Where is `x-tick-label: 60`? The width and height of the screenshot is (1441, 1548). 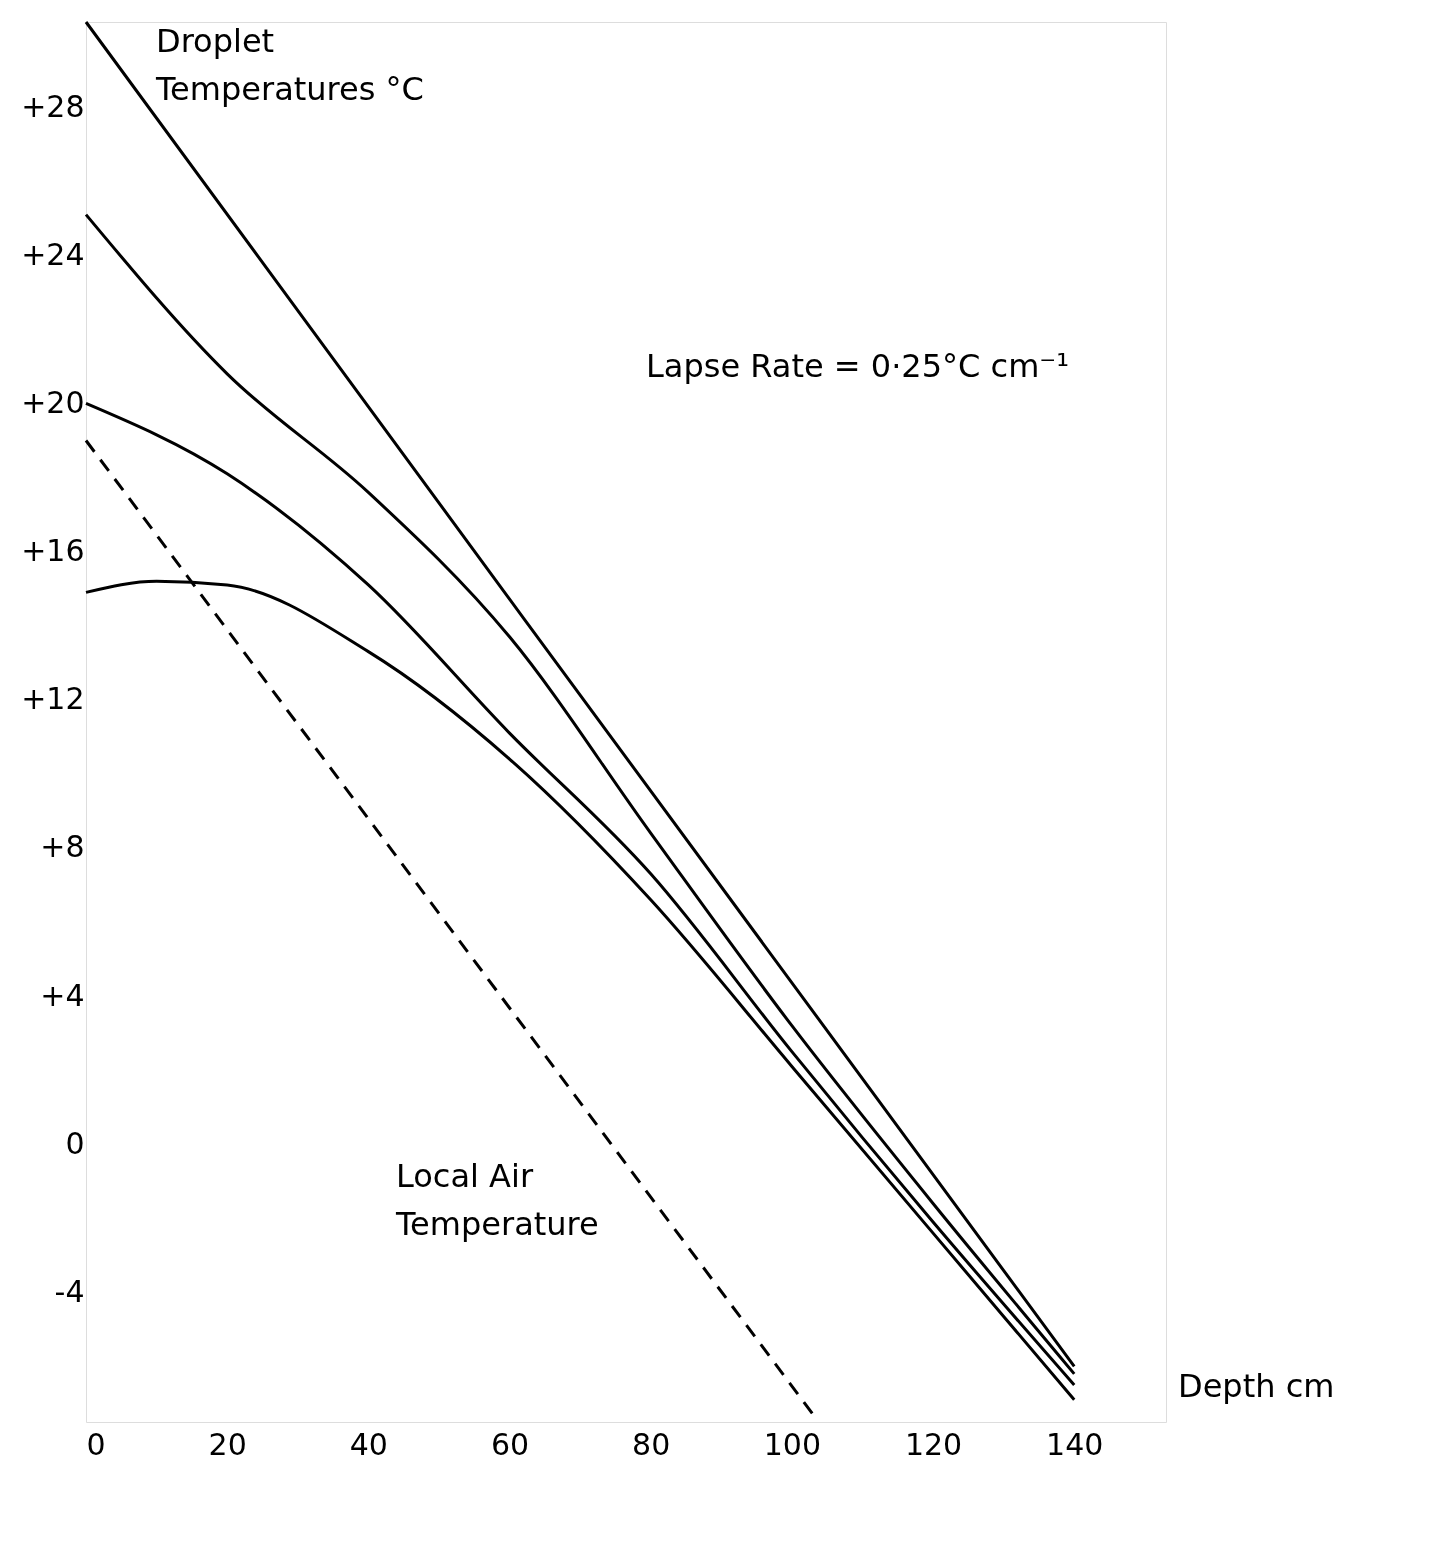 x-tick-label: 60 is located at coordinates (510, 1444).